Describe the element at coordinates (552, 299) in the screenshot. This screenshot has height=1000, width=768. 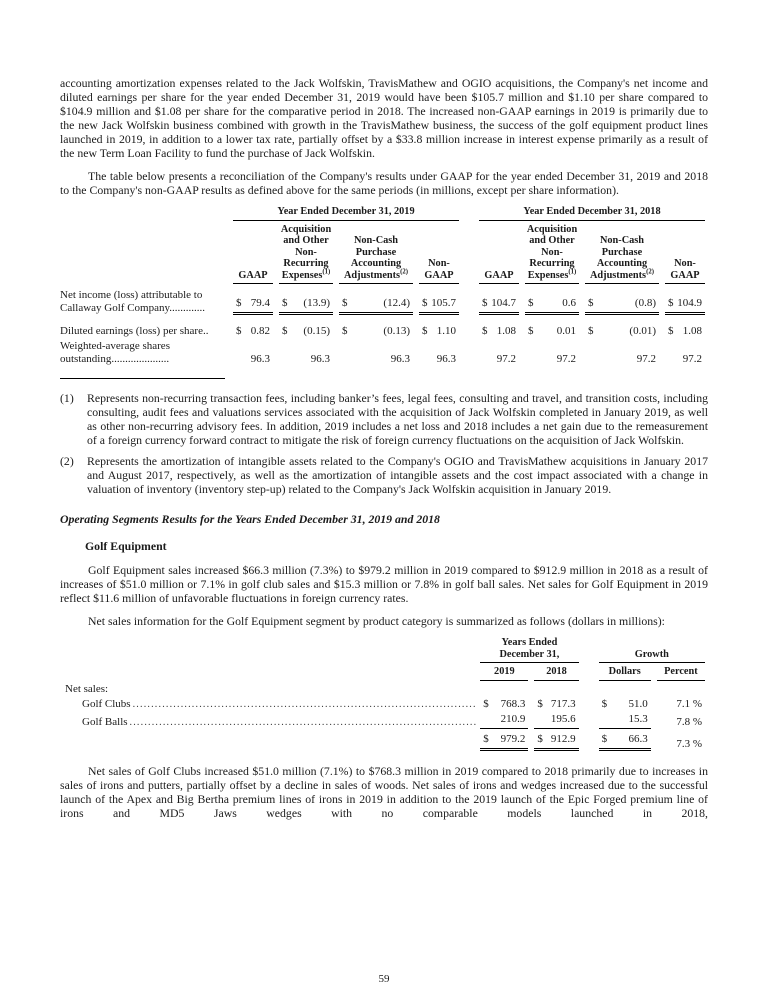
I see `value-cell: $0.6` at that location.